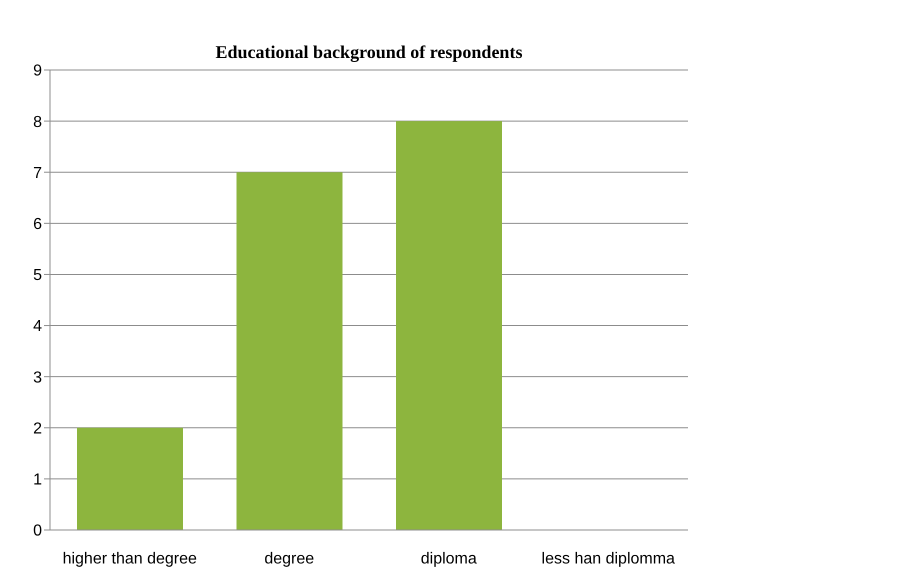 The width and height of the screenshot is (898, 586). What do you see at coordinates (37, 327) in the screenshot?
I see `y-tick-label: 4` at bounding box center [37, 327].